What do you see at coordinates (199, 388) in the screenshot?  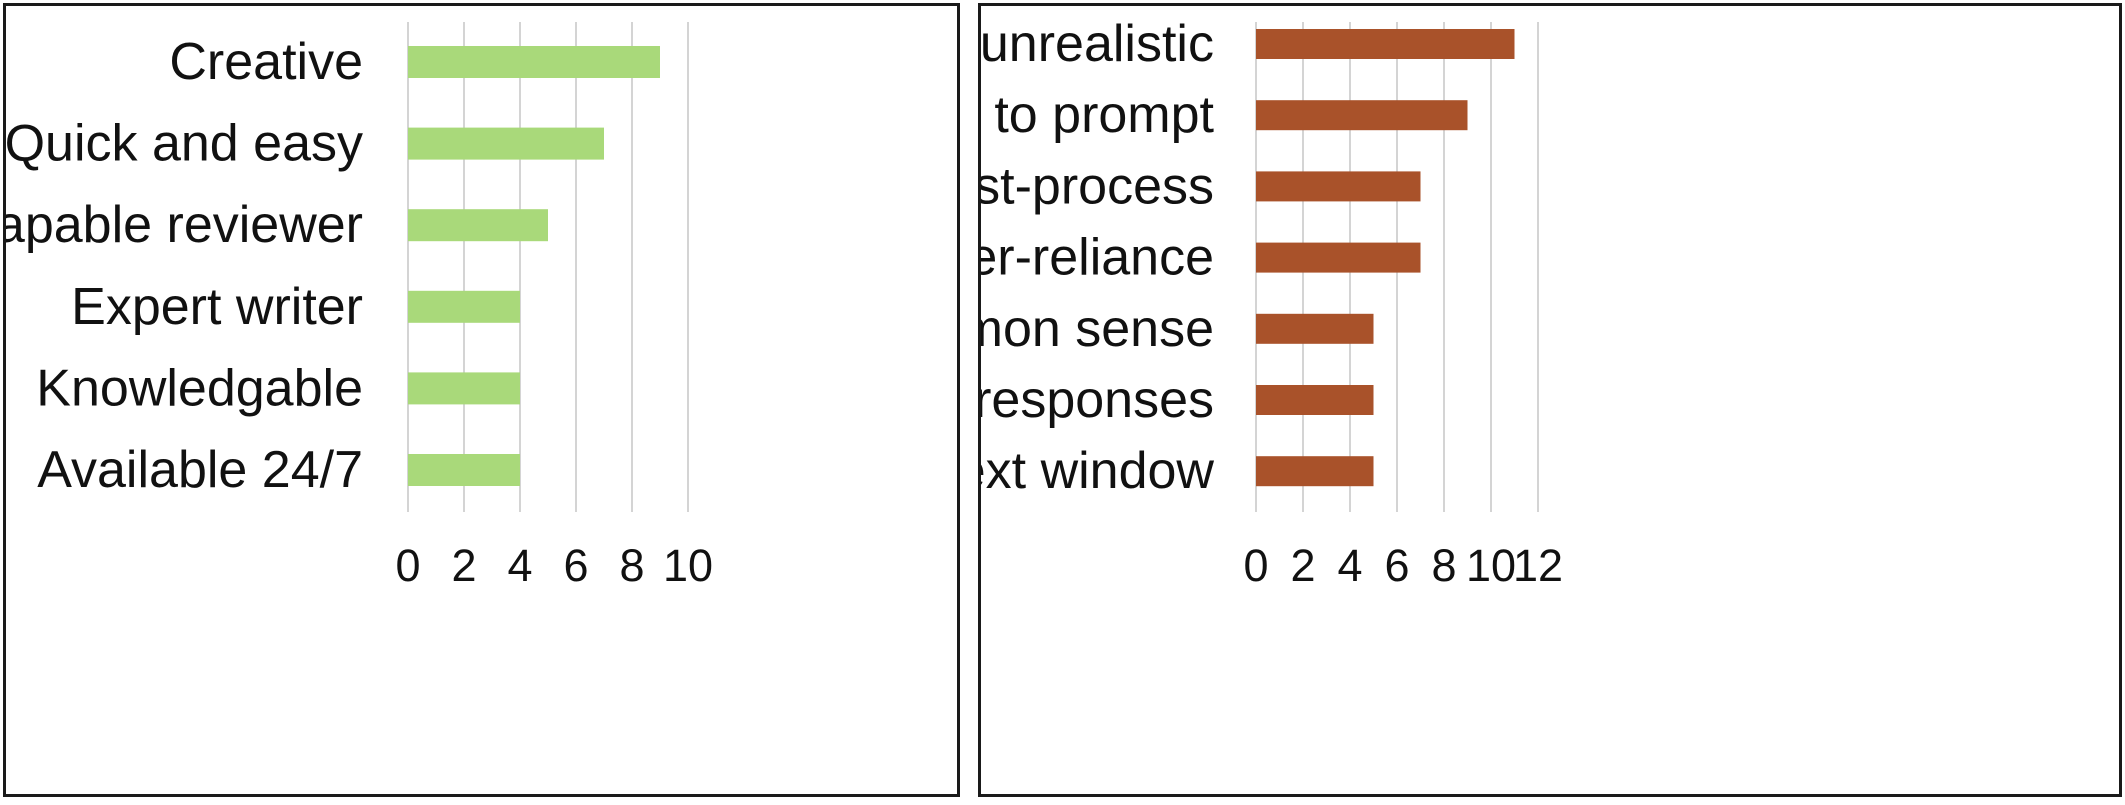 I see `left-category-label: Knowledgable` at bounding box center [199, 388].